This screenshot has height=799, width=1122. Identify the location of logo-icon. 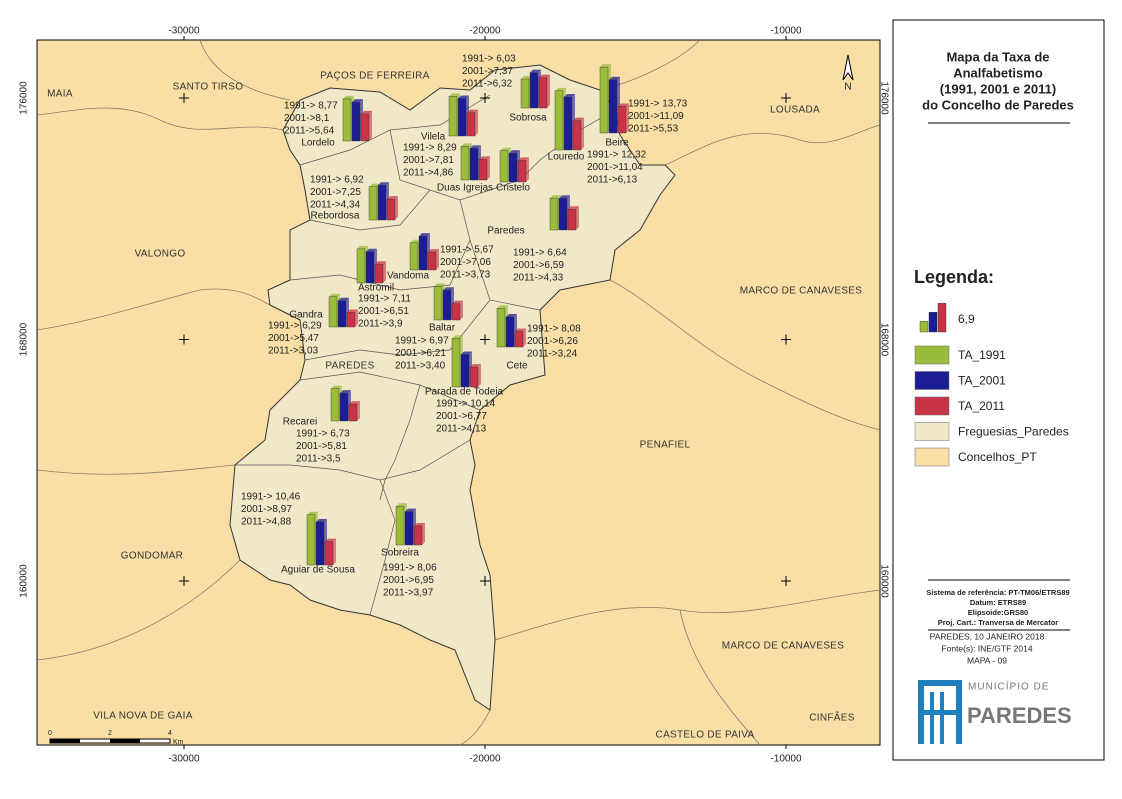
(940, 712).